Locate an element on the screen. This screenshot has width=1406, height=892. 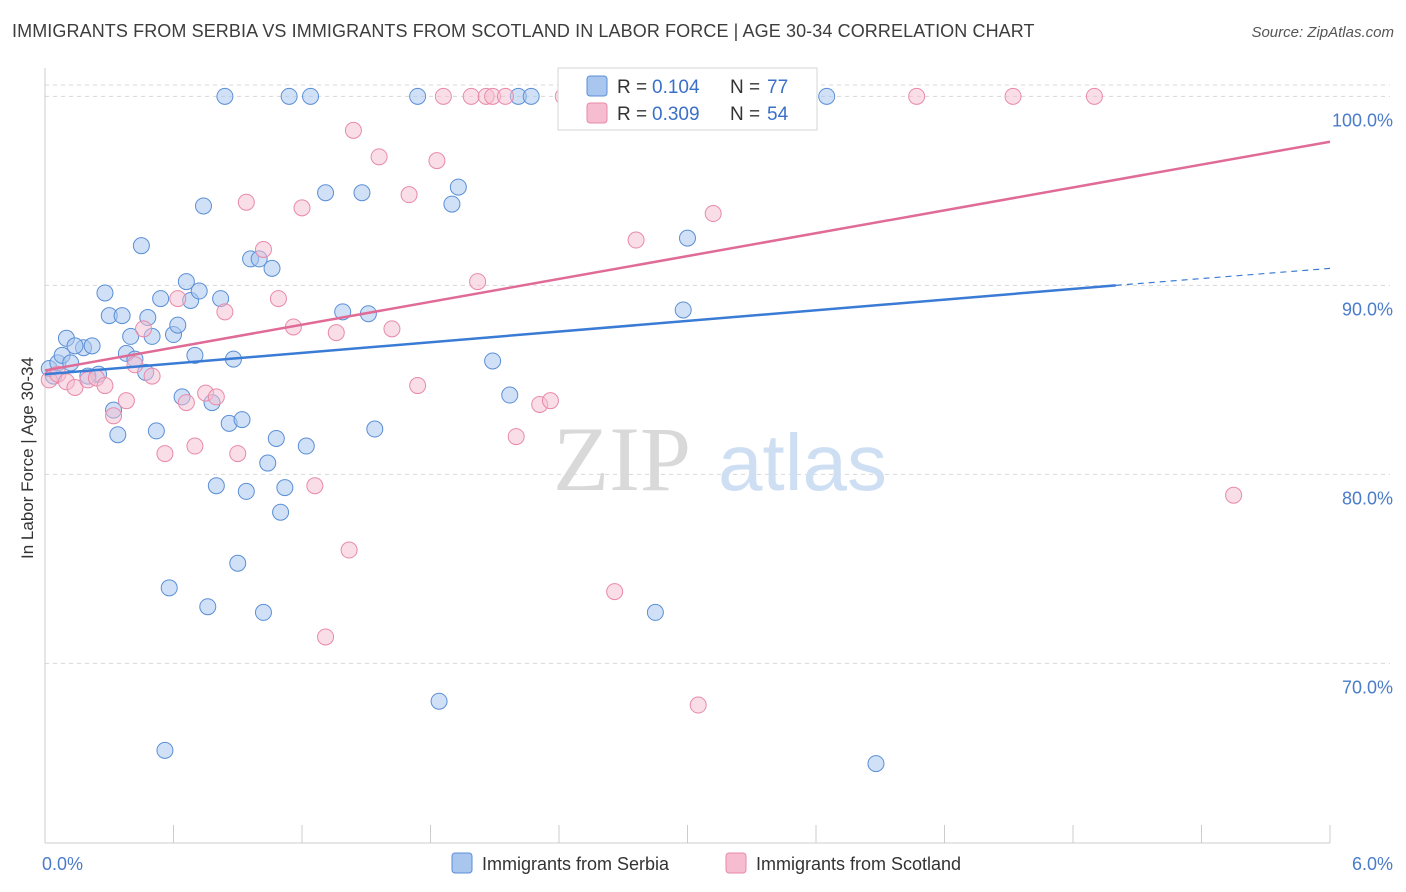
y-tick-label: 90.0% is located at coordinates (1367, 309).